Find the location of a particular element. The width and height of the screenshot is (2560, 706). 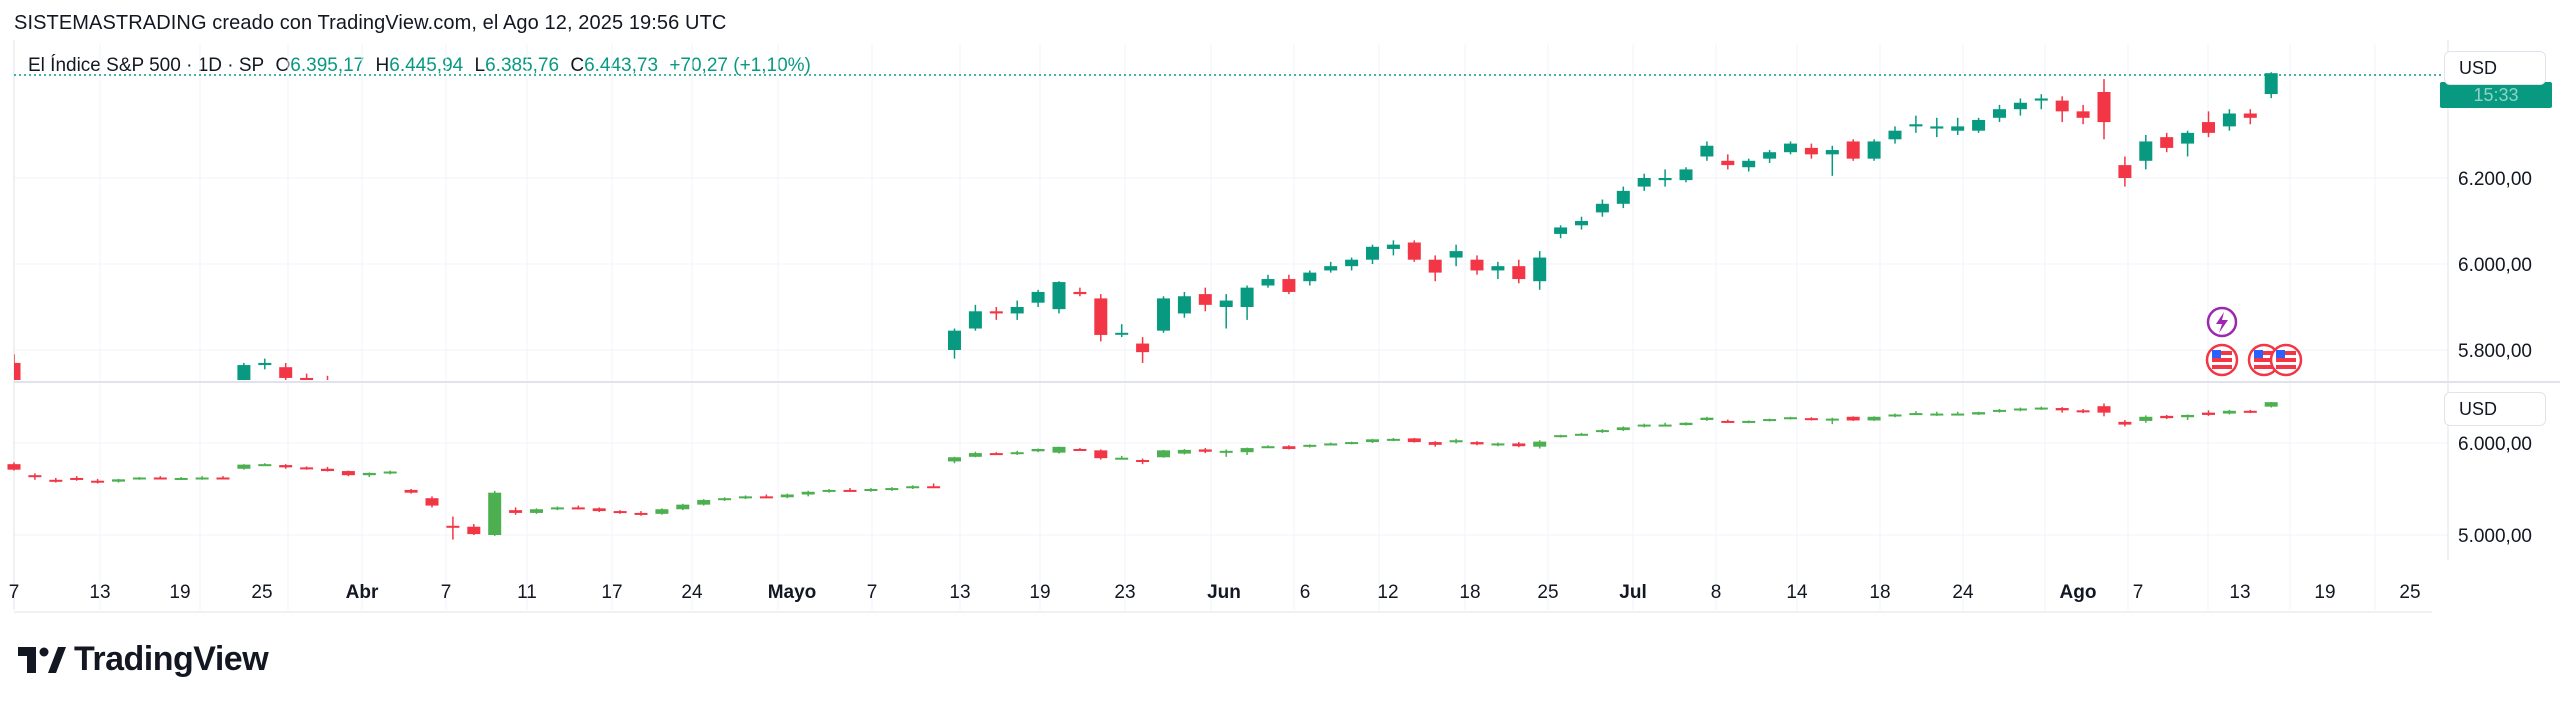

time-tick-label: 13 is located at coordinates (99, 592).